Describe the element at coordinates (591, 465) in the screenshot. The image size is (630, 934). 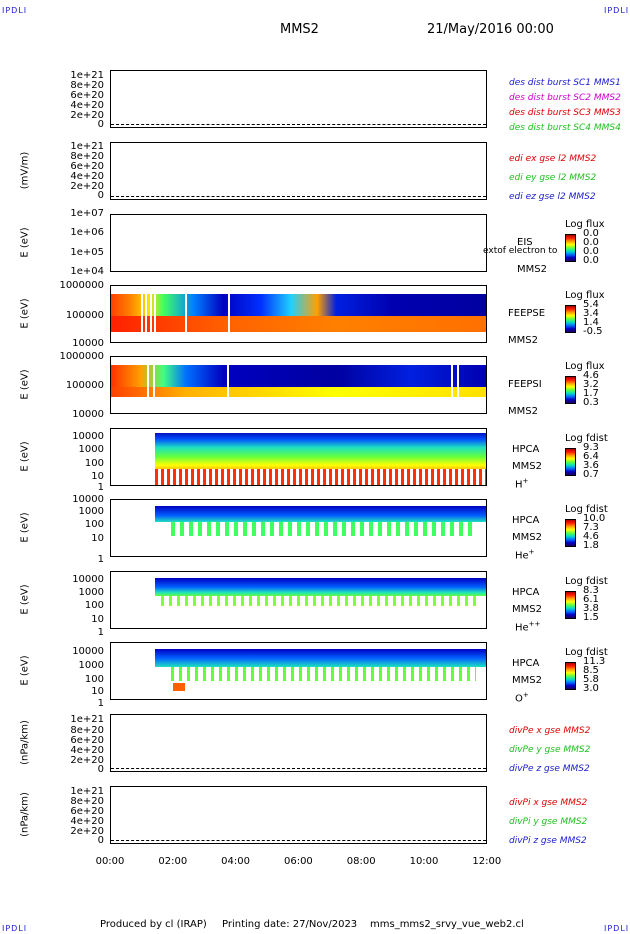
I see `colorbar-value: 3.6` at that location.